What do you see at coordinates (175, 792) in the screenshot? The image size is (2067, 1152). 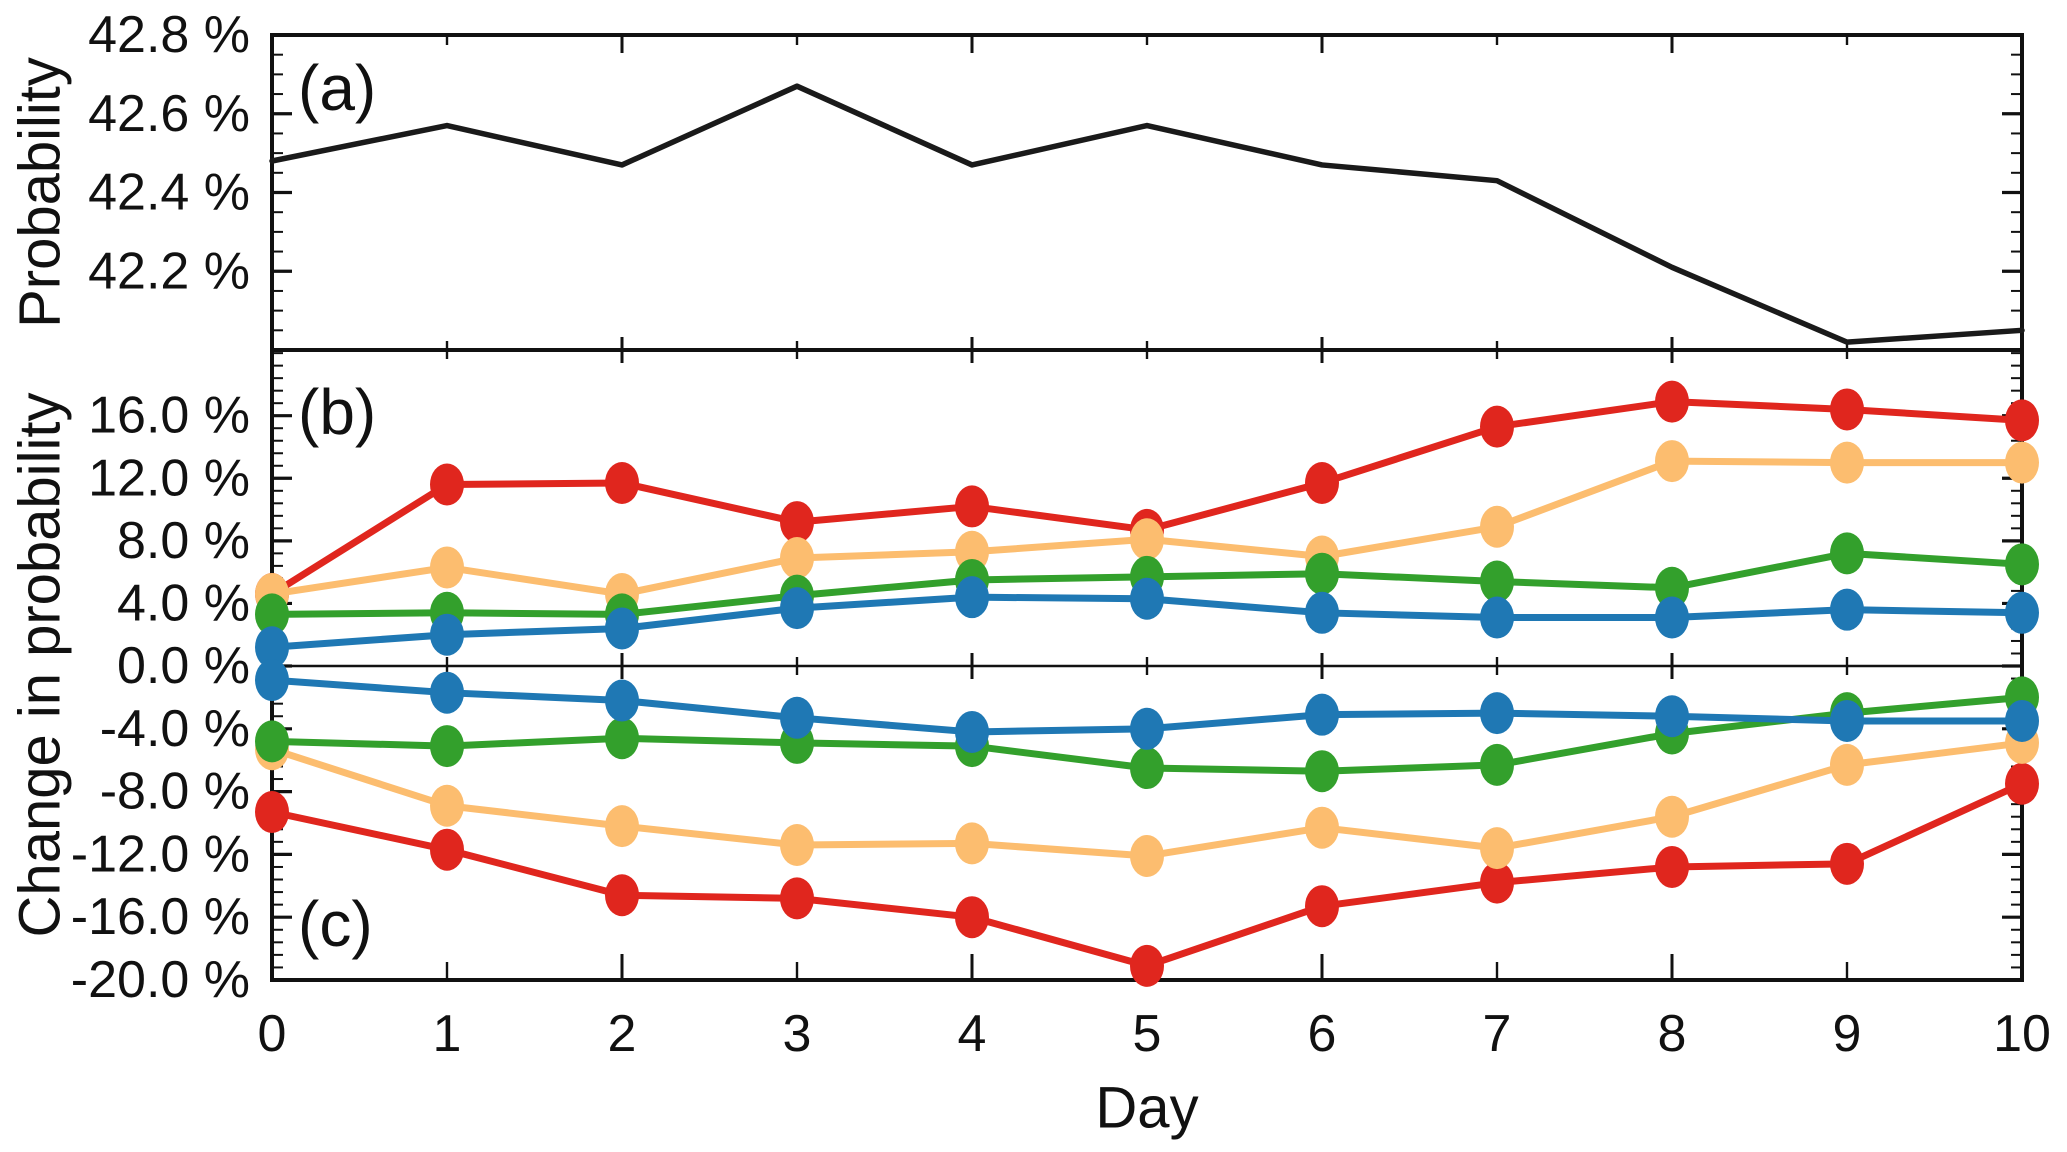 I see `y-tick-label: -8.0 %` at bounding box center [175, 792].